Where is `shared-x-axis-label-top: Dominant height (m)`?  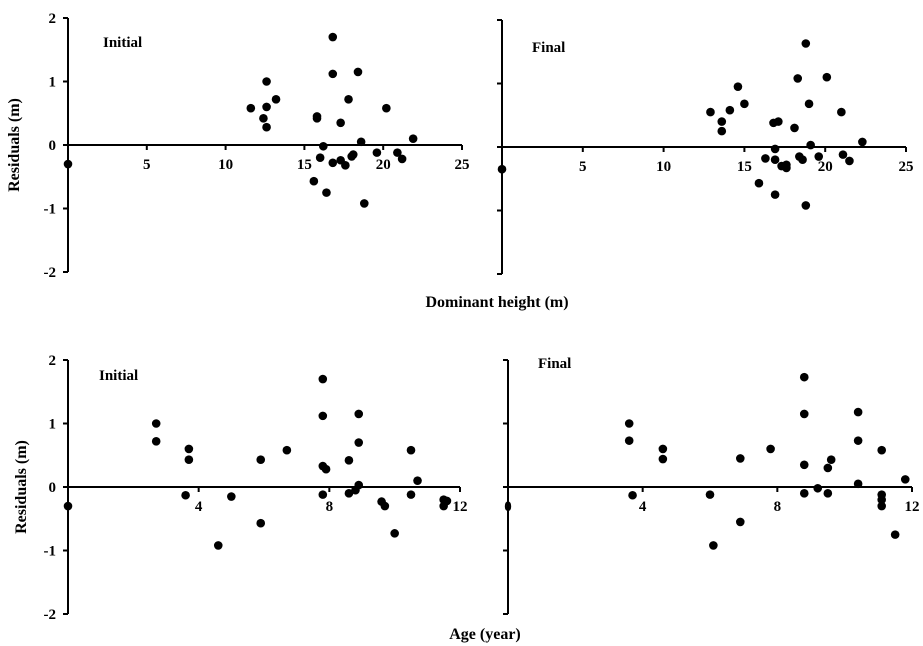 shared-x-axis-label-top: Dominant height (m) is located at coordinates (496, 302).